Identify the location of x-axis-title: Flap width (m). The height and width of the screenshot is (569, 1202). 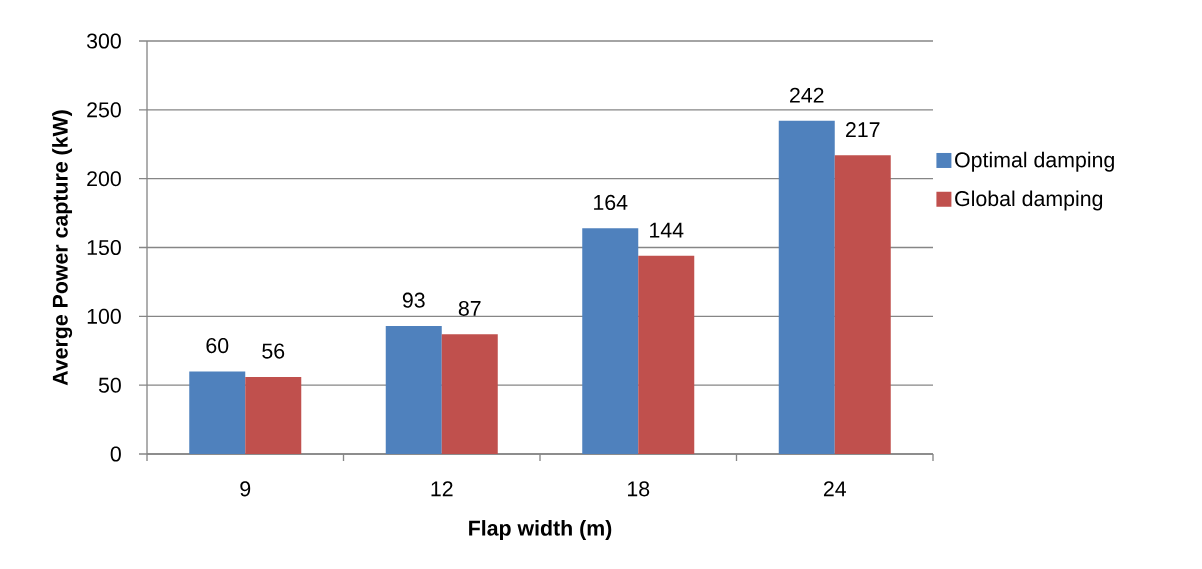
(540, 530).